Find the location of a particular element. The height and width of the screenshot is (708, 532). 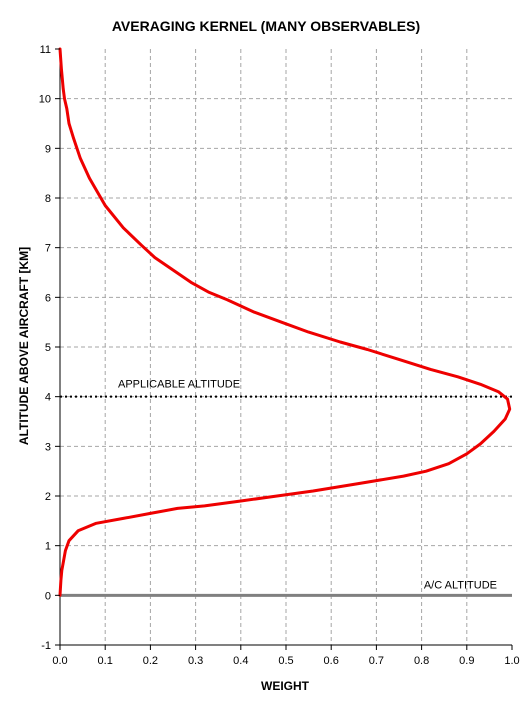

y-tick-label: 0 is located at coordinates (48, 596).